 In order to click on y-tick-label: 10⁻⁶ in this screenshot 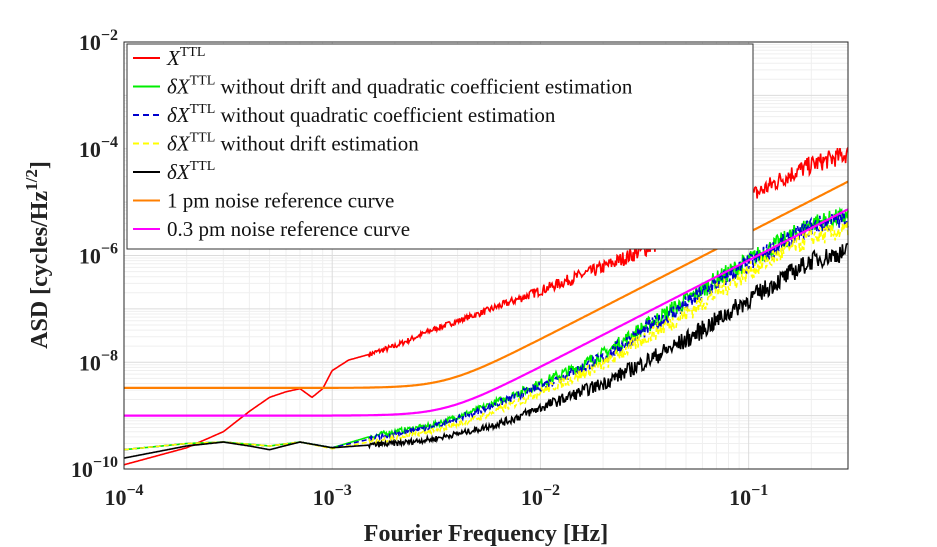, I will do `click(98, 255)`.